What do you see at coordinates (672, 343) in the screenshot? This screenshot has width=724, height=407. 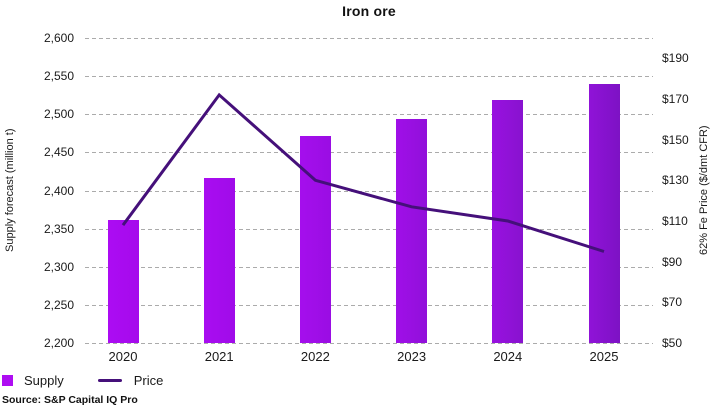 I see `right-axis-tick: $50` at bounding box center [672, 343].